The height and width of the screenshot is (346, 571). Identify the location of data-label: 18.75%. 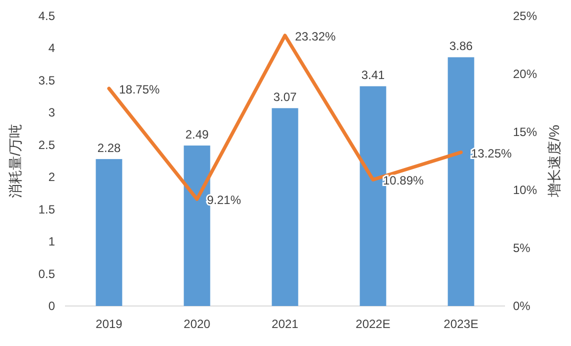
(139, 89).